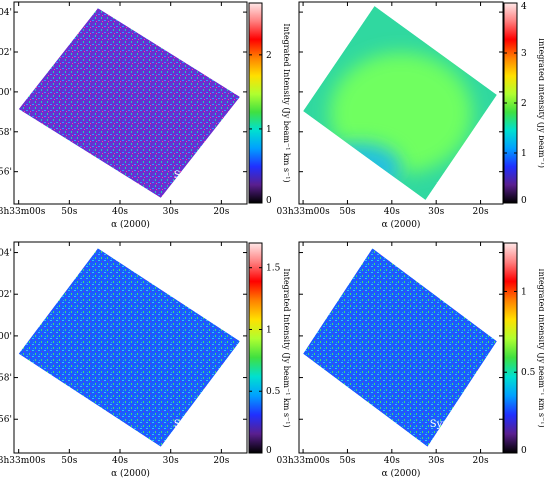 This screenshot has width=544, height=483. Describe the element at coordinates (540, 103) in the screenshot. I see `colorbar-label: Integrated Intensity (Jy beam⁻¹)` at that location.